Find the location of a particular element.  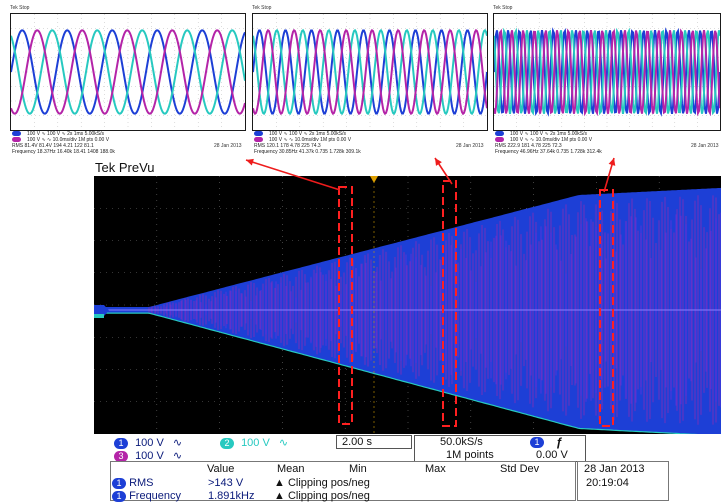

meas-freq-channel-badge: 1 is located at coordinates (119, 496).